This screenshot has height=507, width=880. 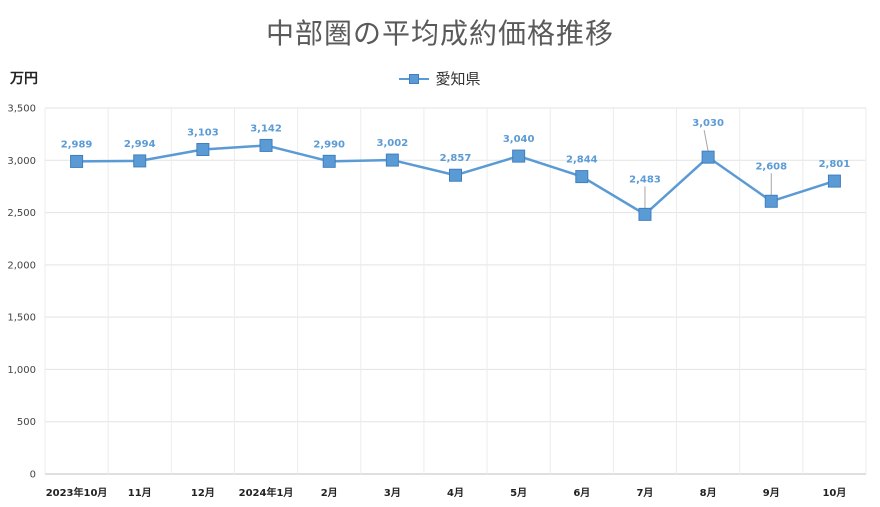 What do you see at coordinates (77, 144) in the screenshot?
I see `data-label: 2,989` at bounding box center [77, 144].